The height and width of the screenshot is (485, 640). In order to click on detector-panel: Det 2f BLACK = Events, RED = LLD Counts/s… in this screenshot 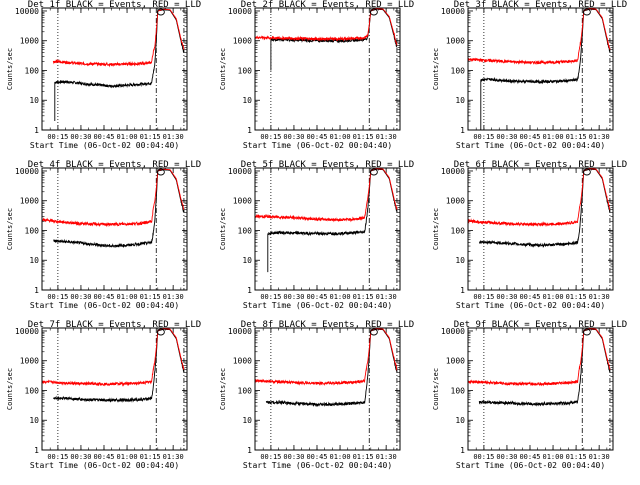, I will do `click(316, 75)`.